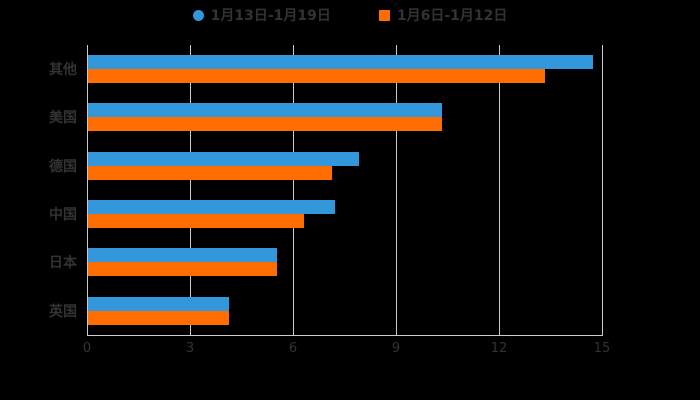  I want to click on category-label: 中国, so click(63, 215).